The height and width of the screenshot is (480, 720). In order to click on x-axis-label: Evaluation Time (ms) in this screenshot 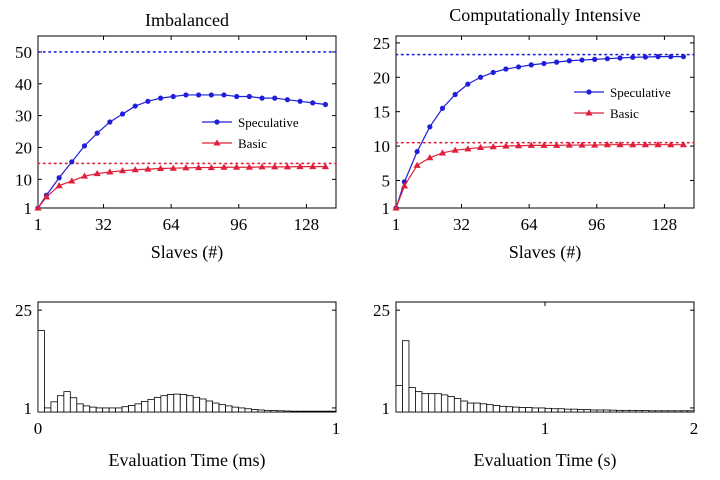, I will do `click(187, 460)`.